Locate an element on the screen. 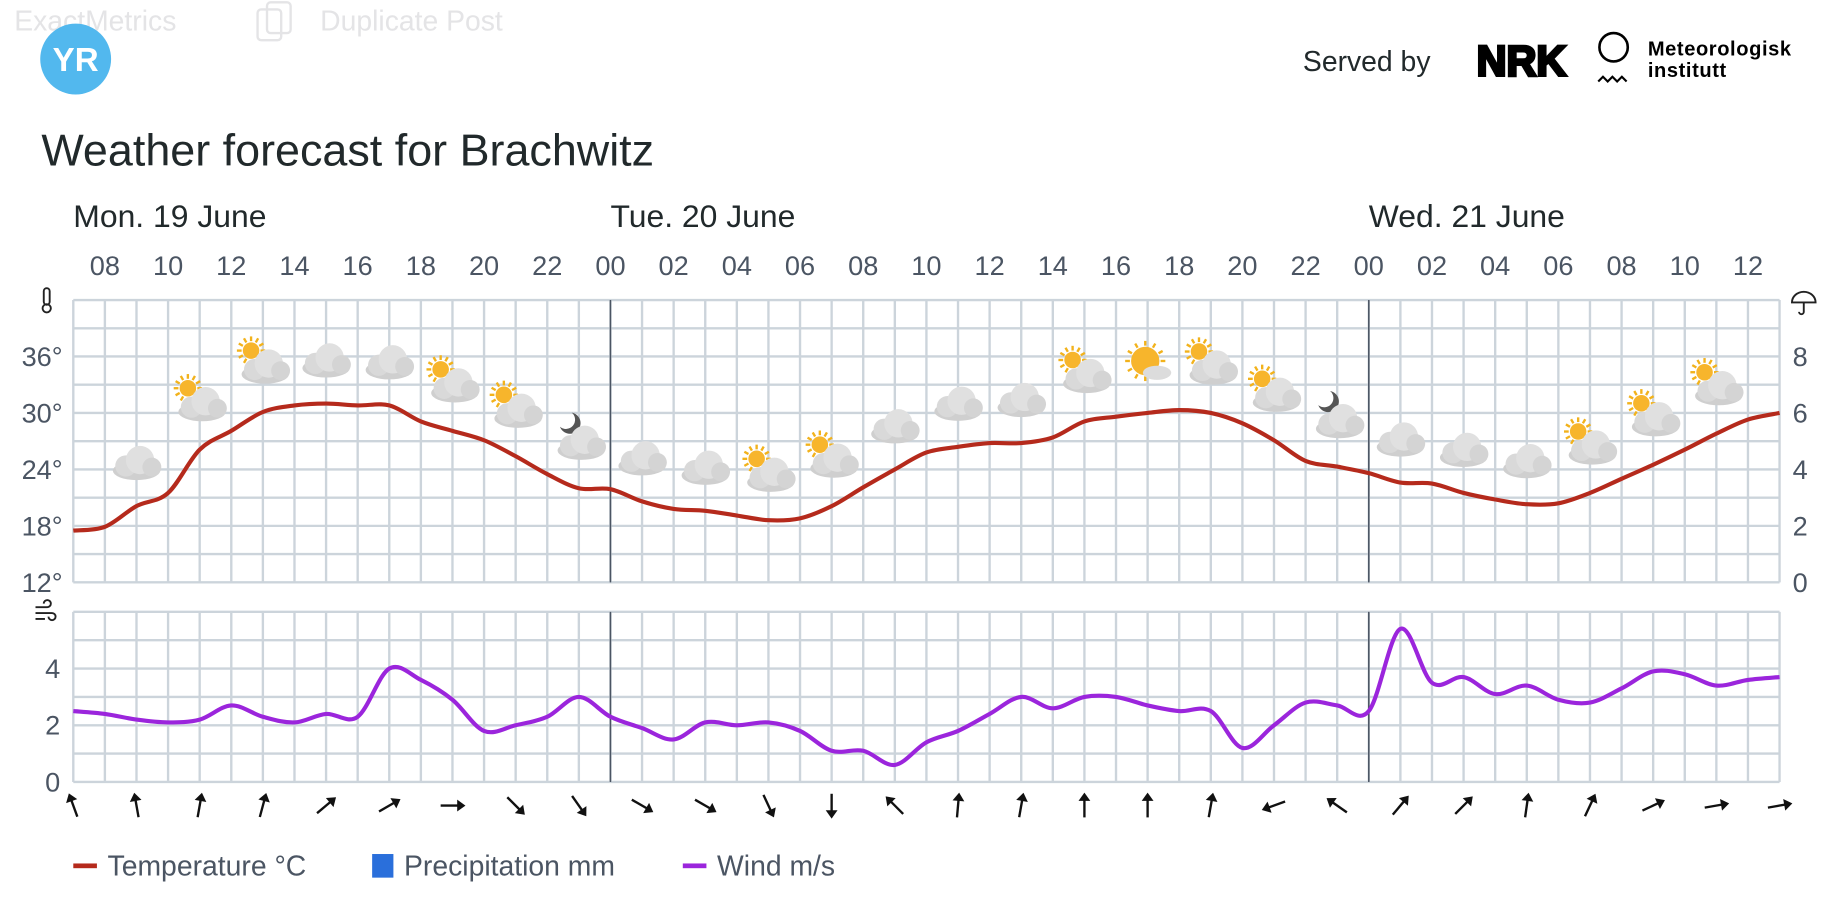 This screenshot has height=923, width=1831. temperature-axis-label: 18° is located at coordinates (42, 525).